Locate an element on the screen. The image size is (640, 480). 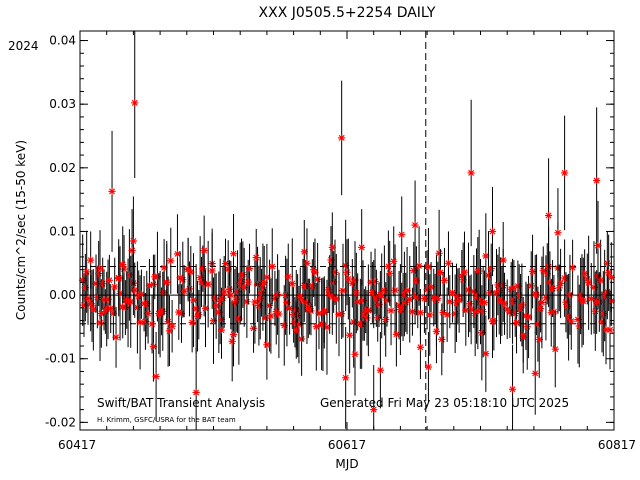
y-tick-label: -0.02 is located at coordinates (60, 422).